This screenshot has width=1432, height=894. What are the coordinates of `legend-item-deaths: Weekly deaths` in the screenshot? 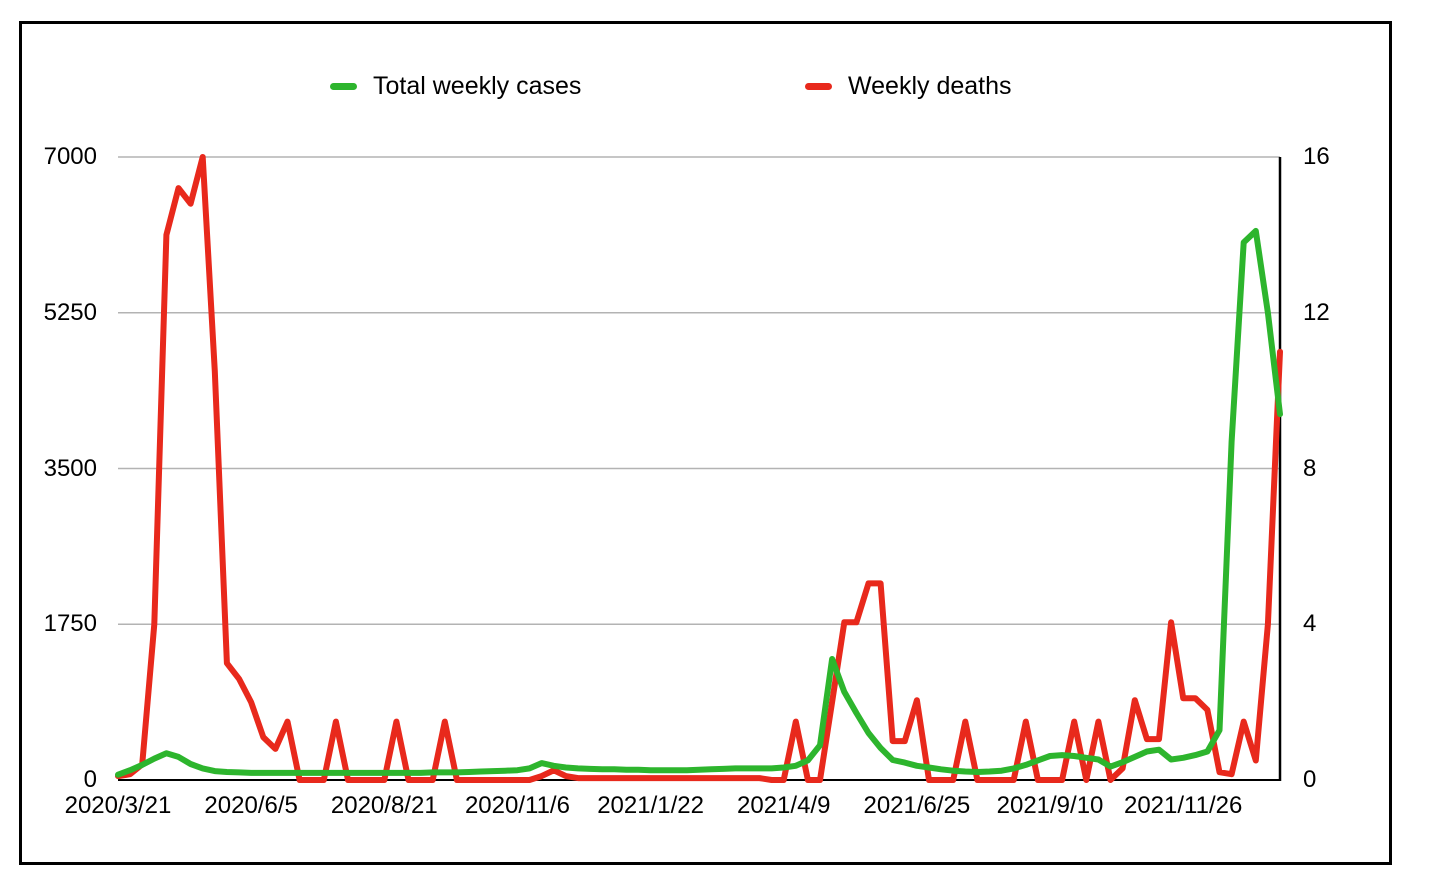 It's located at (908, 86).